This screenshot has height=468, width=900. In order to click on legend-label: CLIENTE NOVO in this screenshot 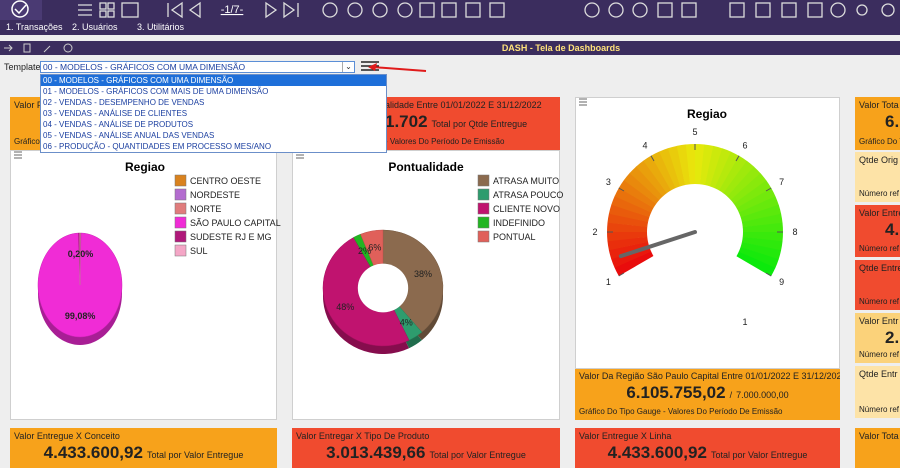, I will do `click(526, 209)`.